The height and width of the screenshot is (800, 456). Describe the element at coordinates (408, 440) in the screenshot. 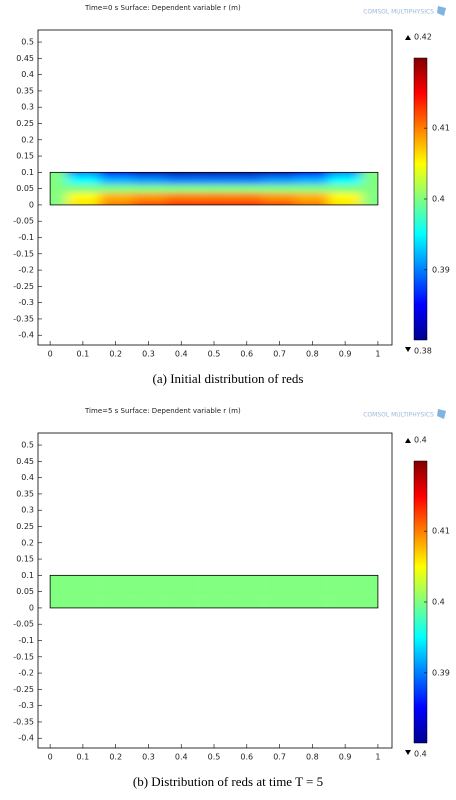

I see `max-triangle` at that location.